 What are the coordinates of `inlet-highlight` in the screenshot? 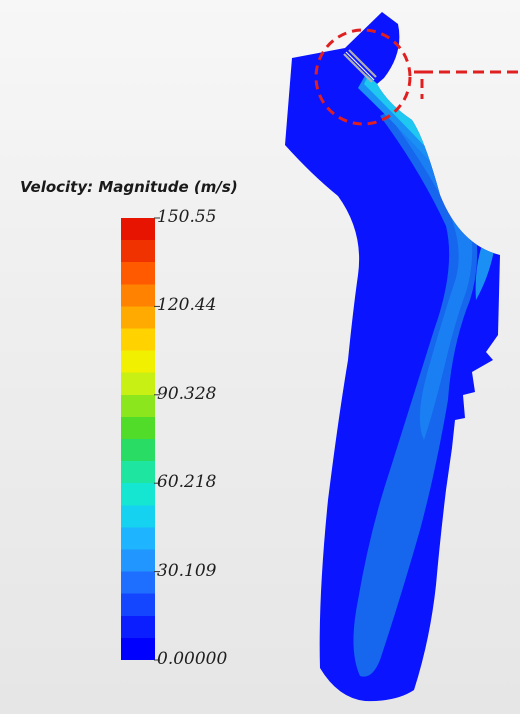 It's located at (417, 77).